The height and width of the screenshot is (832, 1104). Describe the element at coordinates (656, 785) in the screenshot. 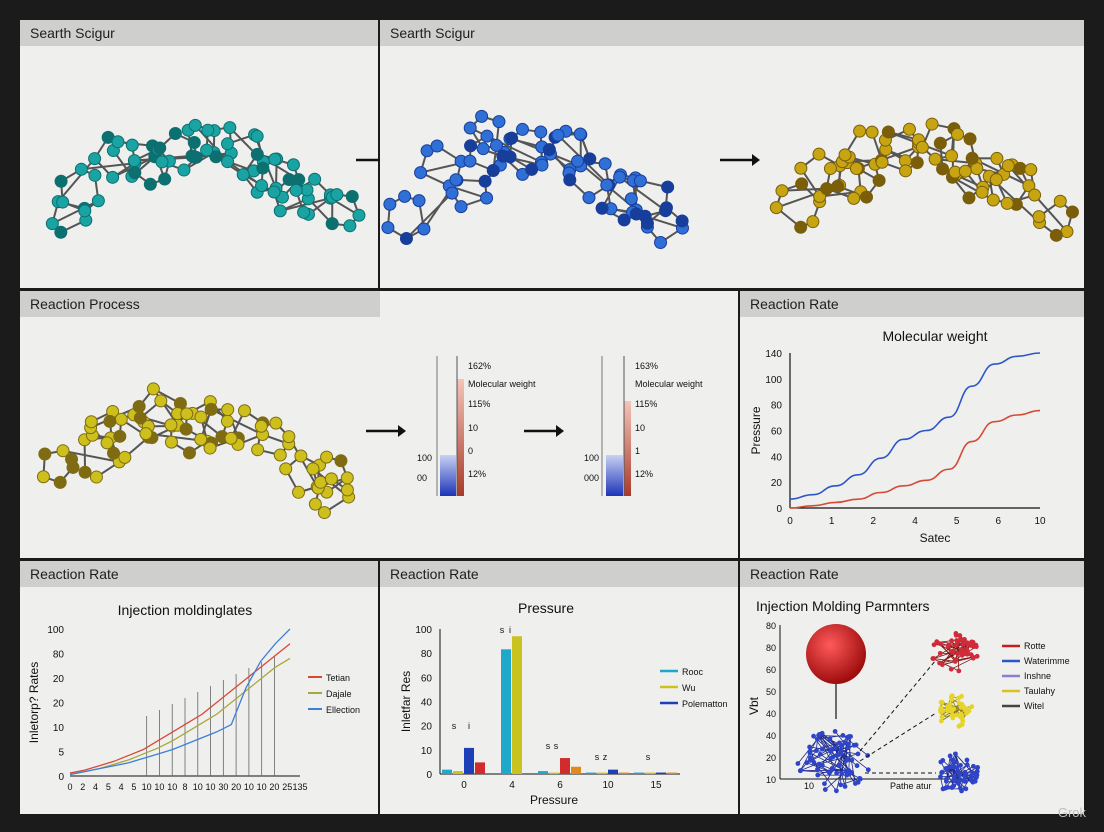

I see `x-tick-label: 15` at that location.